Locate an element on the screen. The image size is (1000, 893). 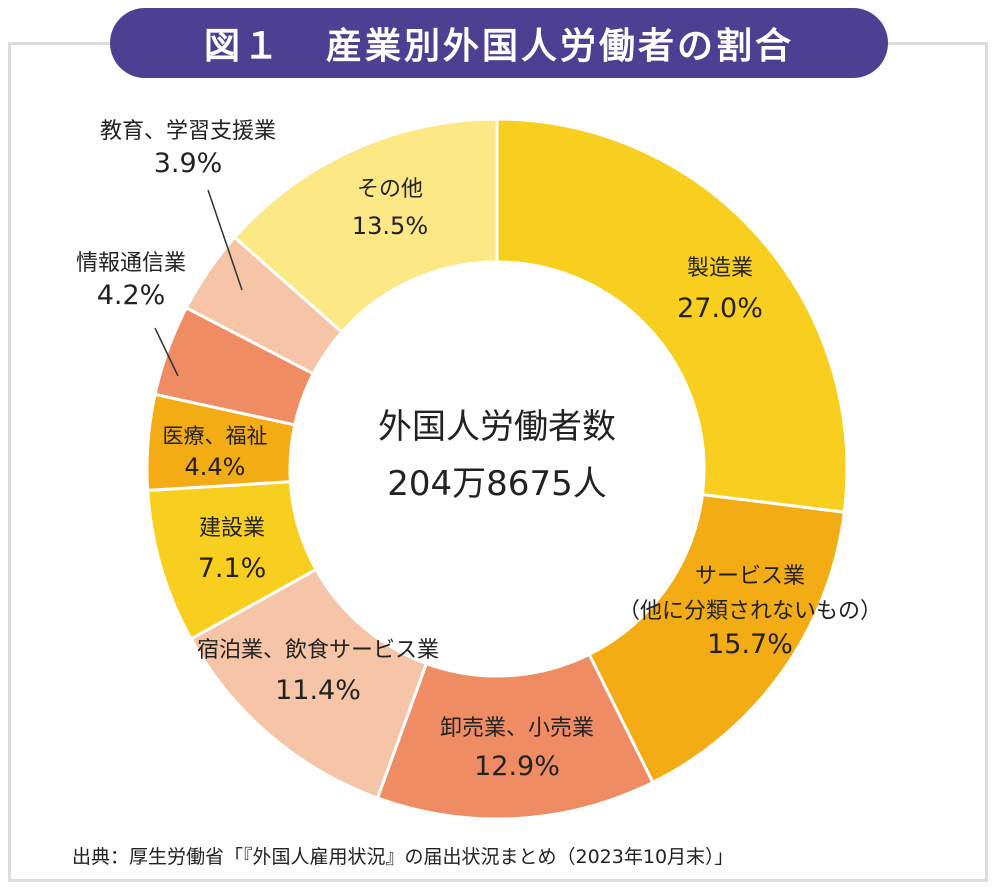
slice-label-name: その他 is located at coordinates (390, 189).